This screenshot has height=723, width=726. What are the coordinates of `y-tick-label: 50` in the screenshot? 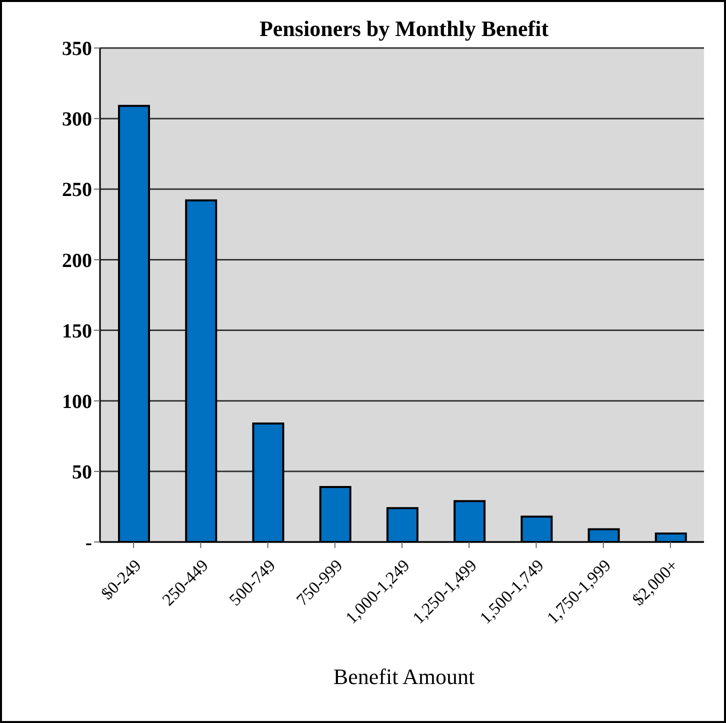 It's located at (82, 473).